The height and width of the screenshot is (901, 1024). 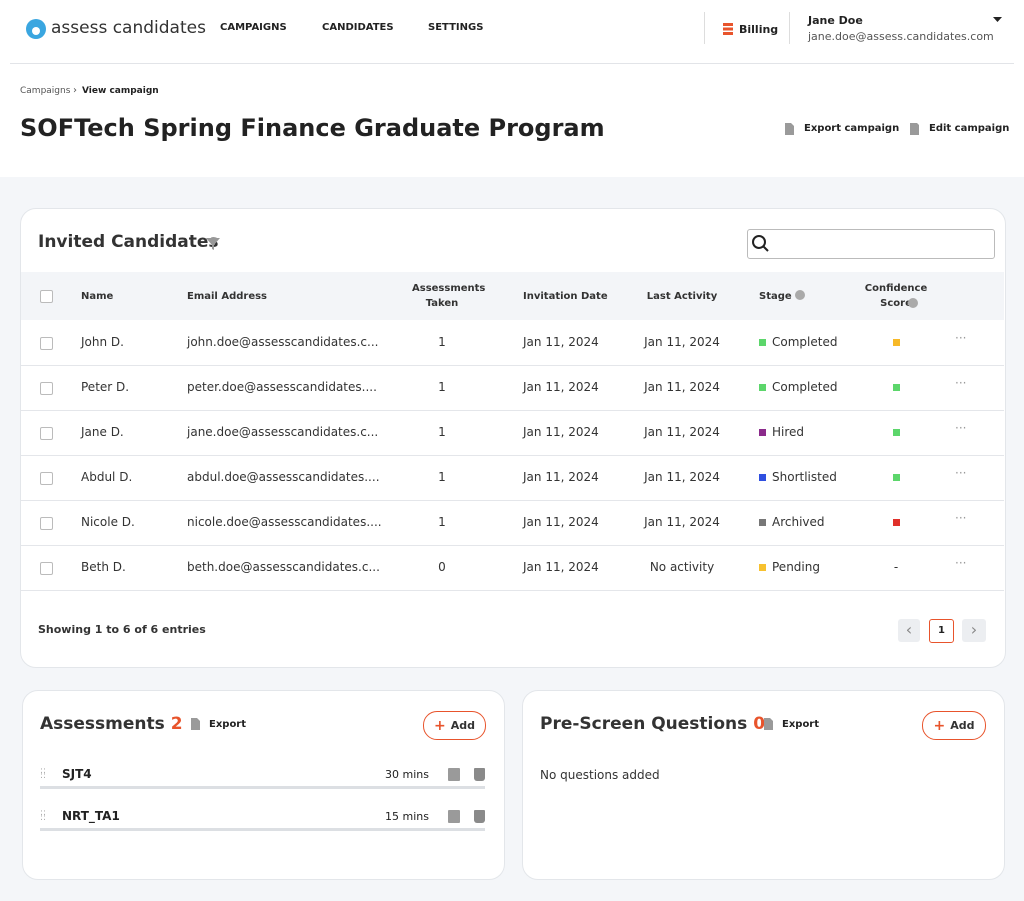 I want to click on assessment-name: NRT_TA1, so click(x=91, y=816).